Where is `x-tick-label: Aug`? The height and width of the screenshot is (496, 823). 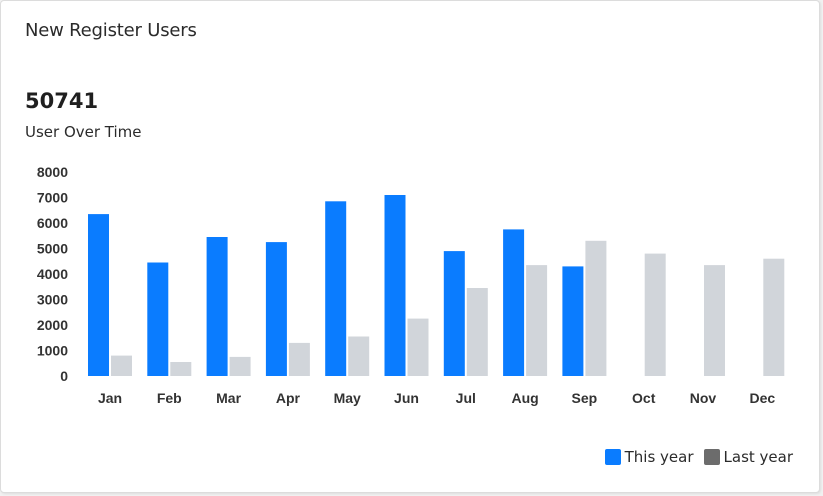
x-tick-label: Aug is located at coordinates (524, 398).